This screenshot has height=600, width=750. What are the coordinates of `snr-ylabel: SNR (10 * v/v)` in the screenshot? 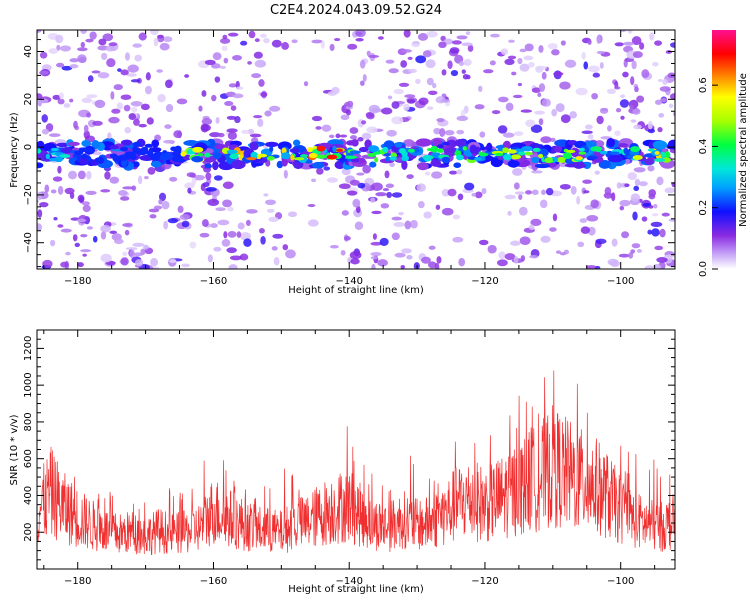 It's located at (14, 449).